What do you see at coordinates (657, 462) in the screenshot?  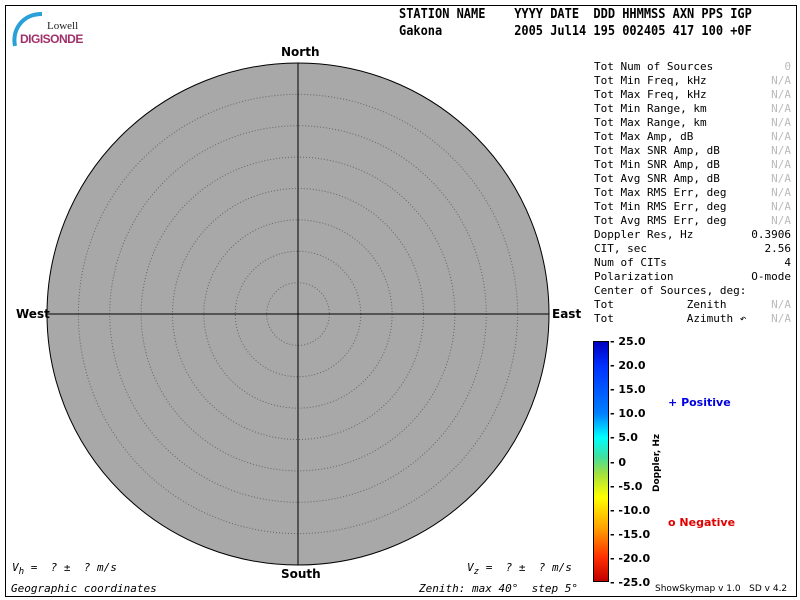 I see `colorbar-label: Doppler, Hz` at bounding box center [657, 462].